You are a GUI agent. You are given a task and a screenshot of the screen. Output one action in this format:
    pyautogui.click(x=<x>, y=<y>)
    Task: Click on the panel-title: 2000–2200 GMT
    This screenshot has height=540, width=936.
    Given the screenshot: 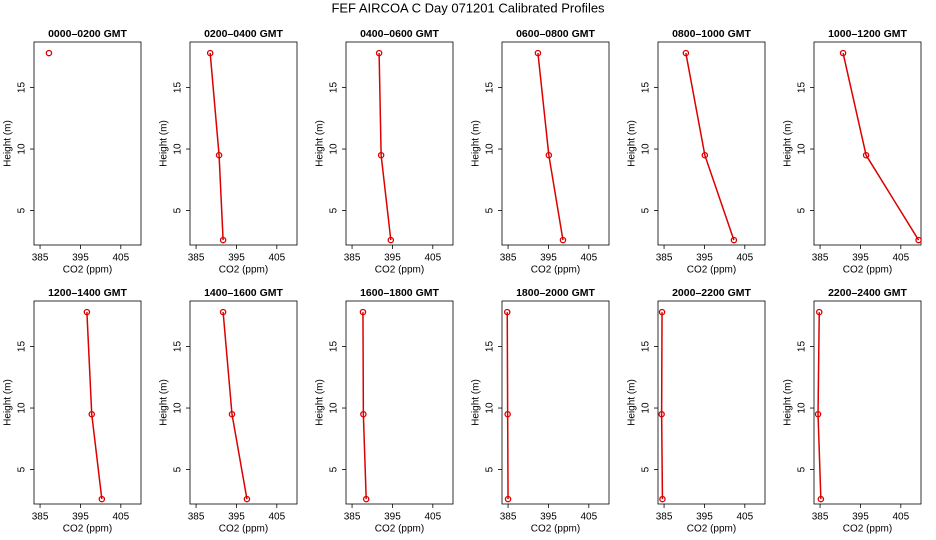 What is the action you would take?
    pyautogui.click(x=711, y=293)
    